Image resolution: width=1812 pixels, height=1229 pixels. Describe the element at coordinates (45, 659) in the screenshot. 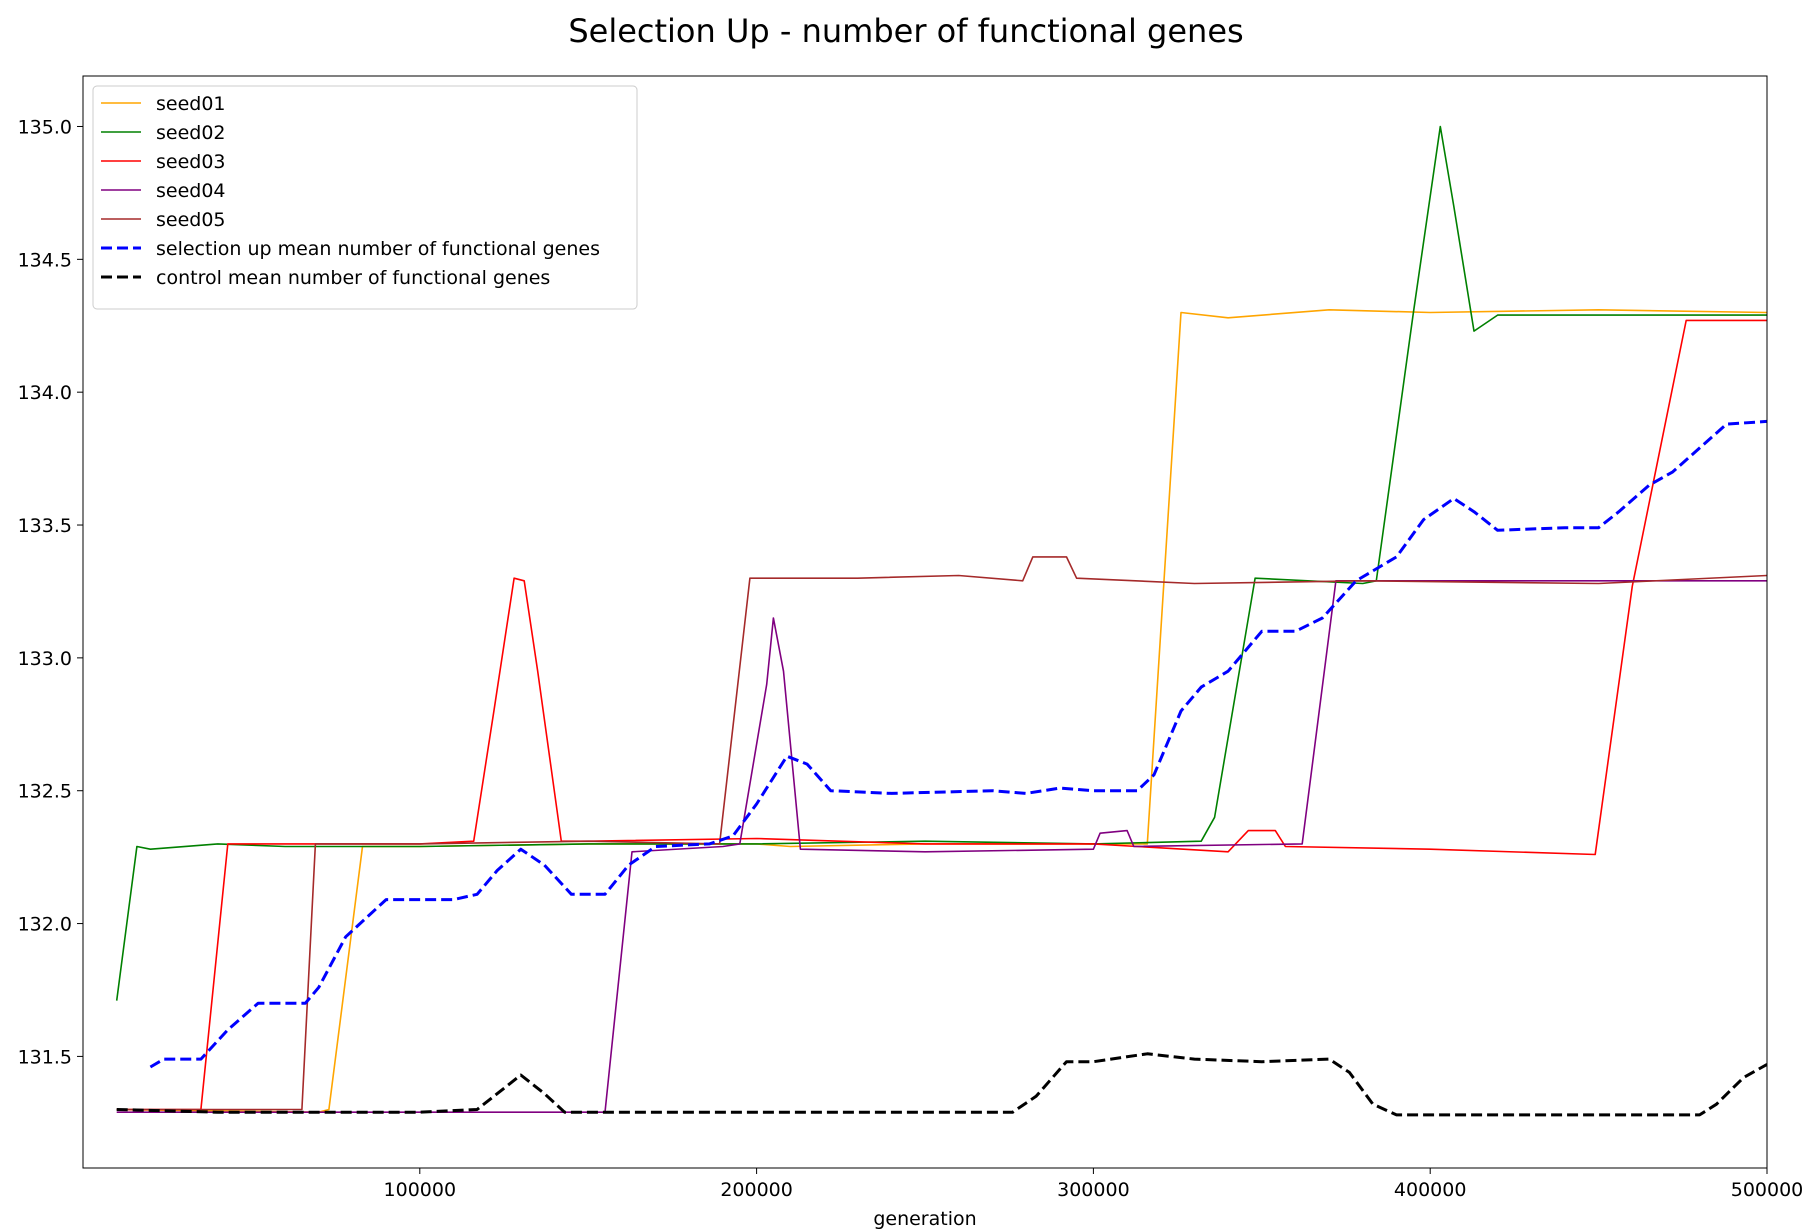

I see `y-tick-label: 133.0` at that location.